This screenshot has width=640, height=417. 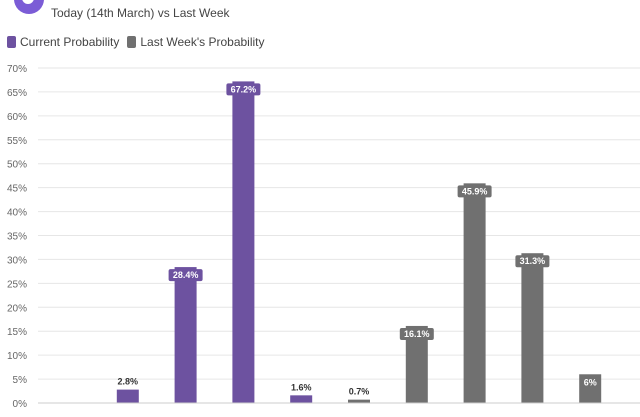 What do you see at coordinates (29, 7) in the screenshot?
I see `app-logo` at bounding box center [29, 7].